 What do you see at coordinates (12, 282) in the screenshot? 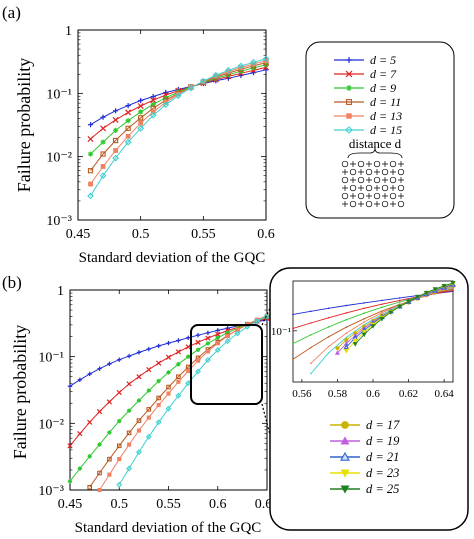
I see `panel-b-label: (b)` at bounding box center [12, 282].